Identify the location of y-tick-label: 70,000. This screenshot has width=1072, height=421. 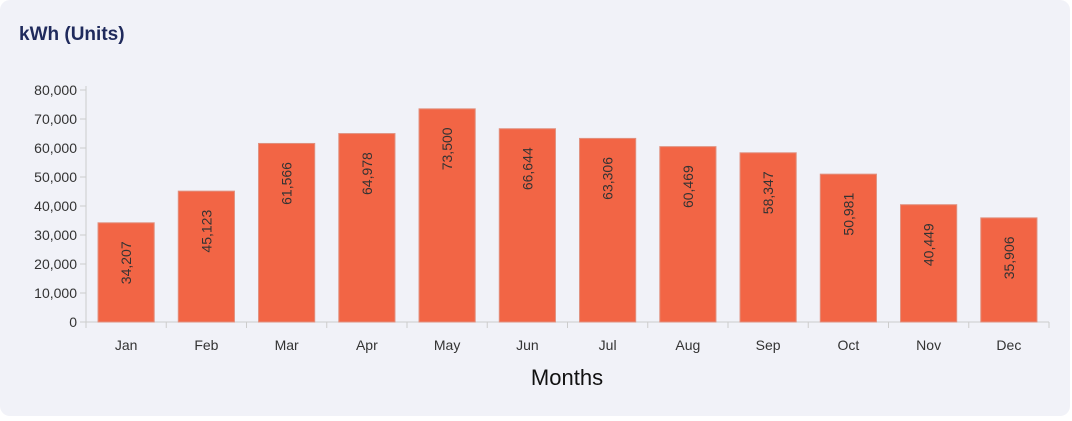
(55, 119).